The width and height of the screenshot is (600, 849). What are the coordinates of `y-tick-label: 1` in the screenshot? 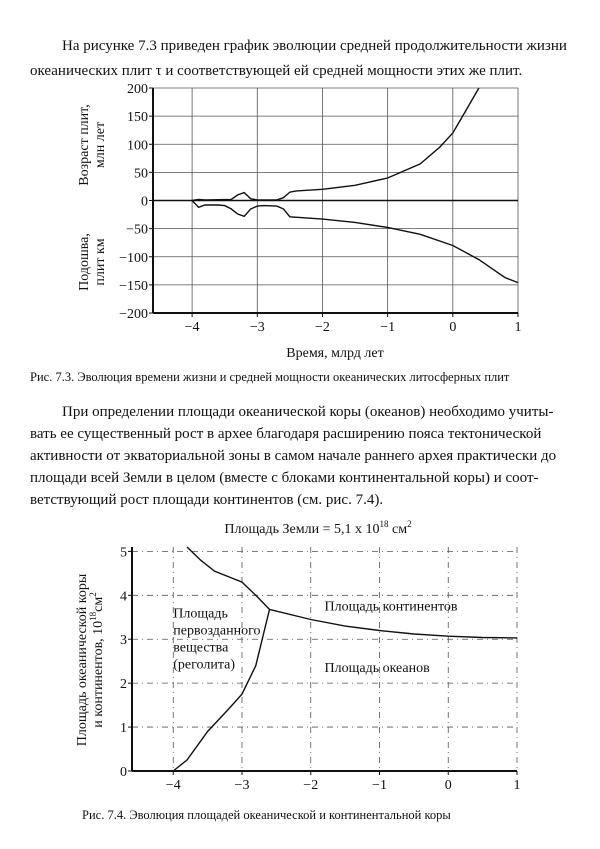 It's located at (123, 728).